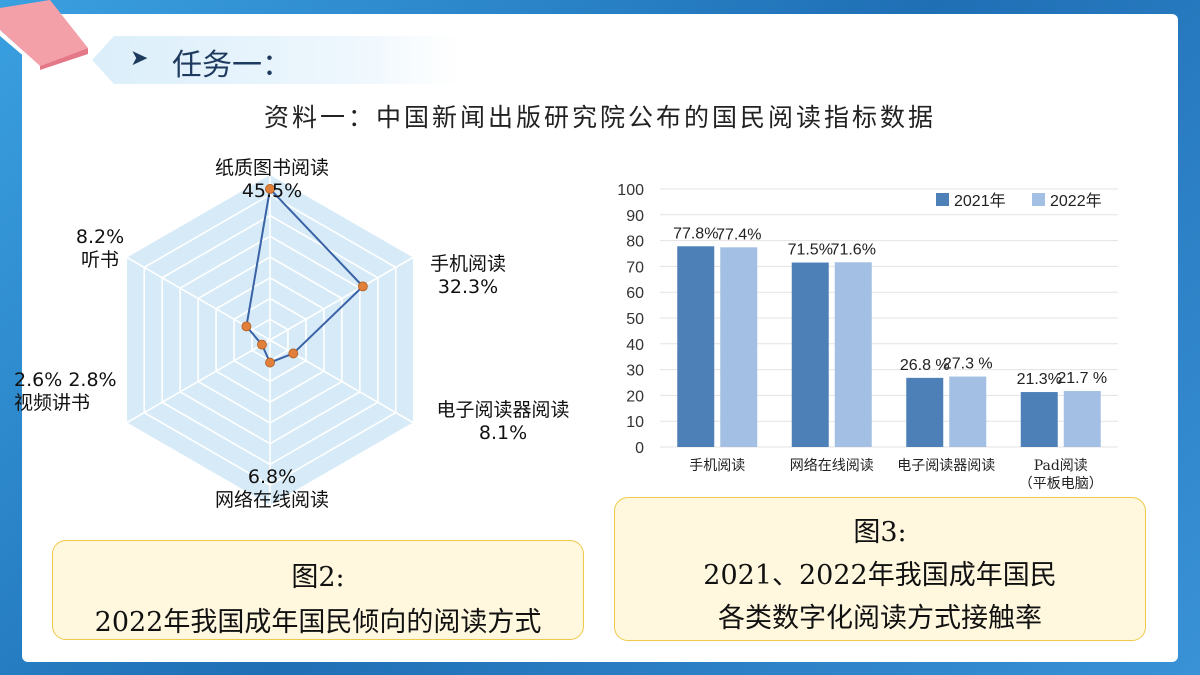  Describe the element at coordinates (635, 216) in the screenshot. I see `y-tick-label: 90` at that location.